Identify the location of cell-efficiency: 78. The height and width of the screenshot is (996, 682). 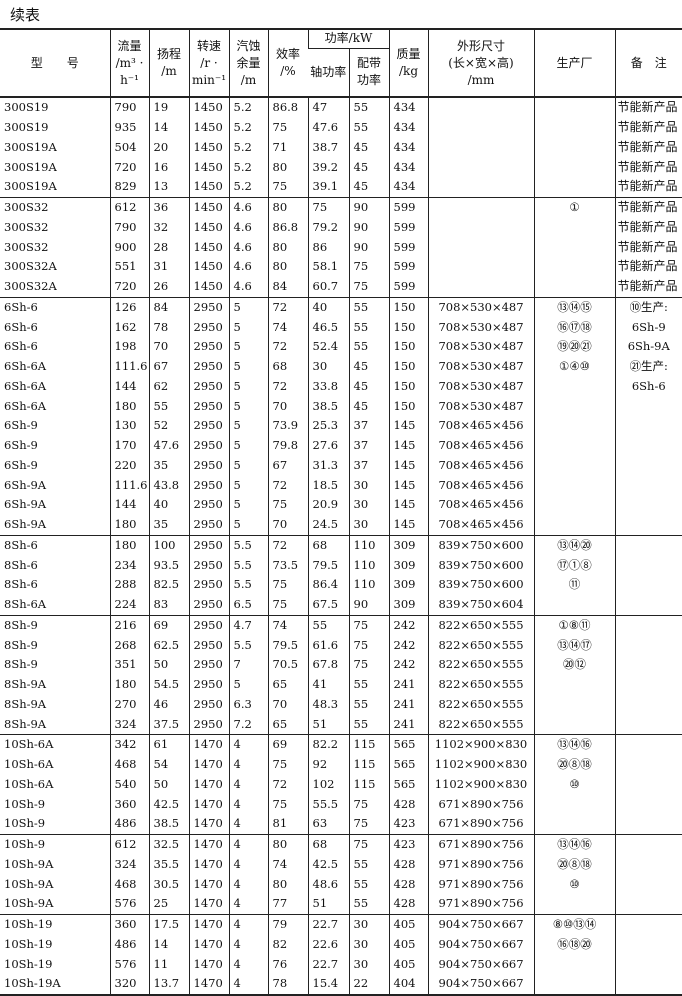
(287, 985).